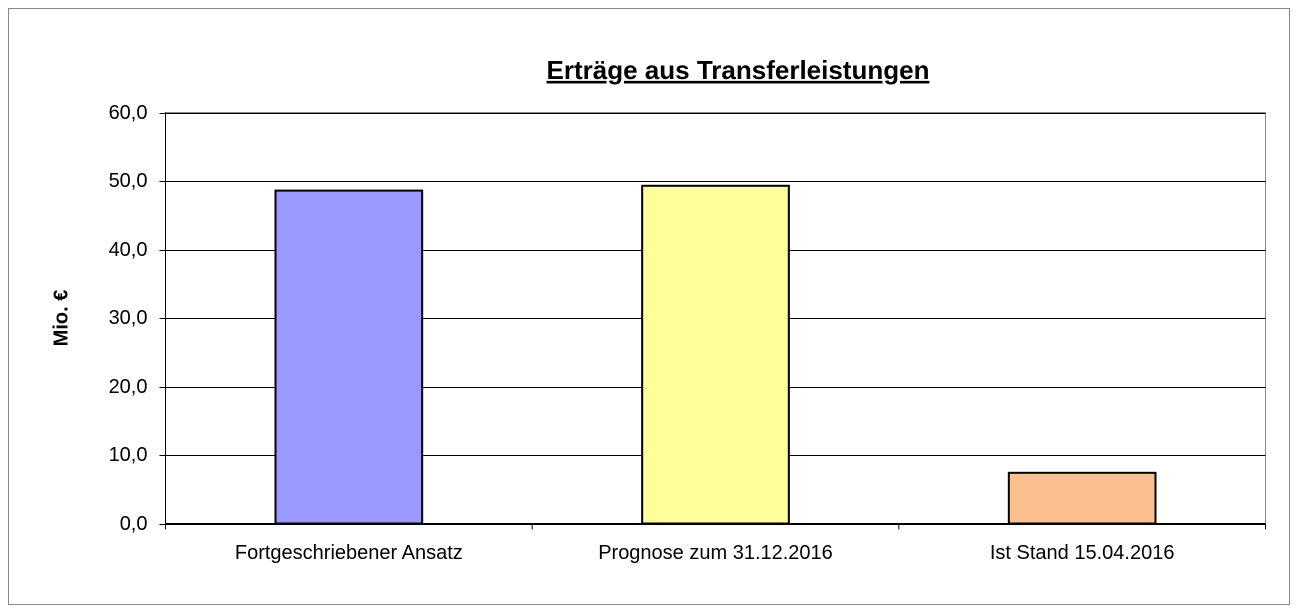 This screenshot has height=609, width=1298. I want to click on y-tick-label: 10,0, so click(128, 455).